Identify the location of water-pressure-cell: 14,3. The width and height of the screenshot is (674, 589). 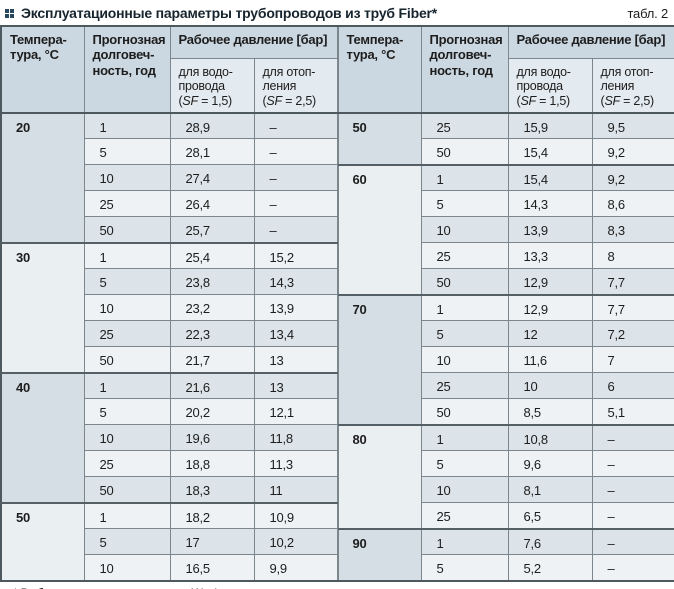
(550, 204).